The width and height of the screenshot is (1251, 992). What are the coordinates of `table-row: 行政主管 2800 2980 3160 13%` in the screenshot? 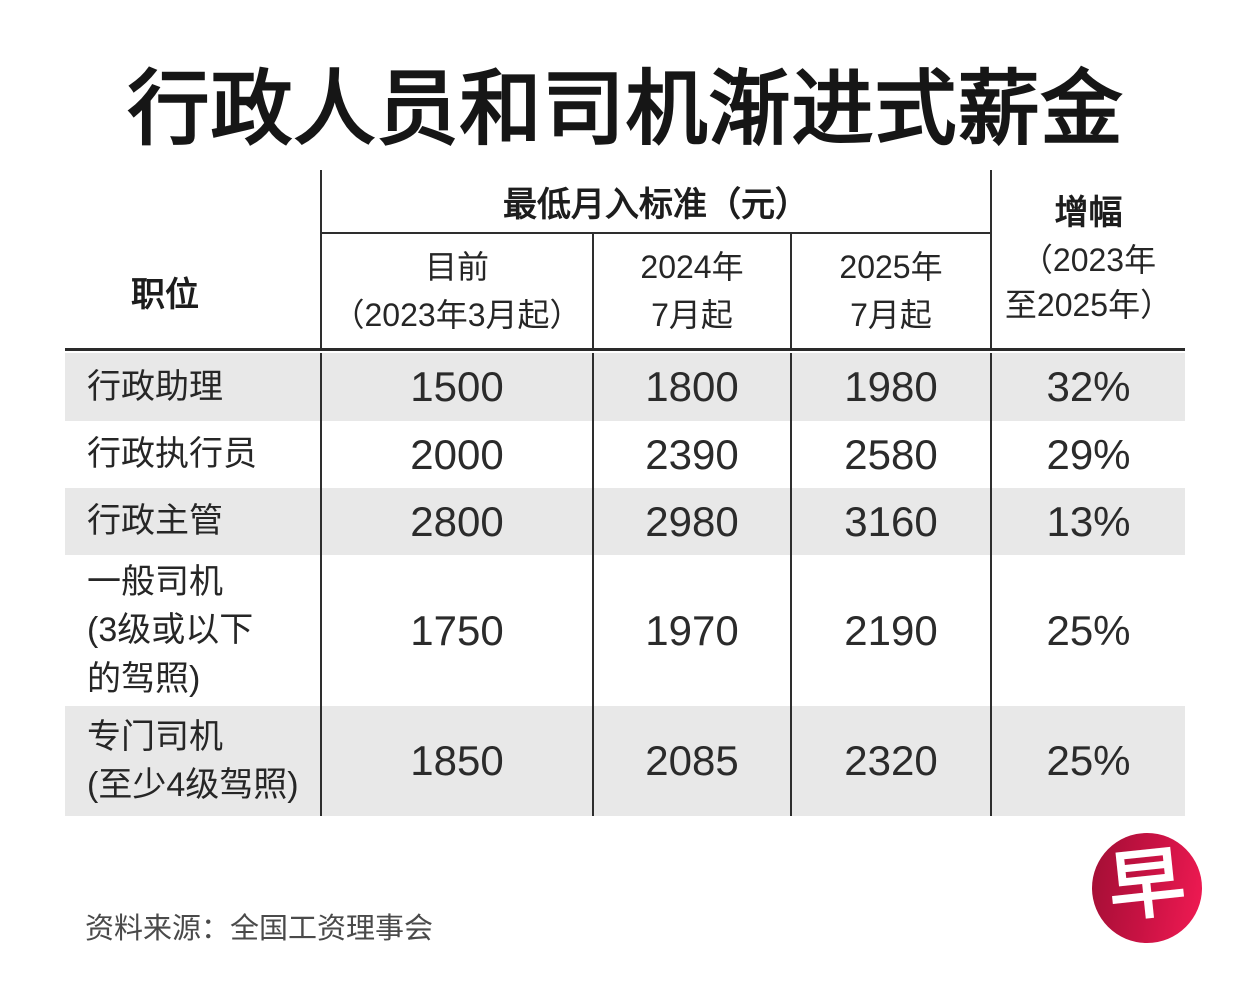 It's located at (625, 521).